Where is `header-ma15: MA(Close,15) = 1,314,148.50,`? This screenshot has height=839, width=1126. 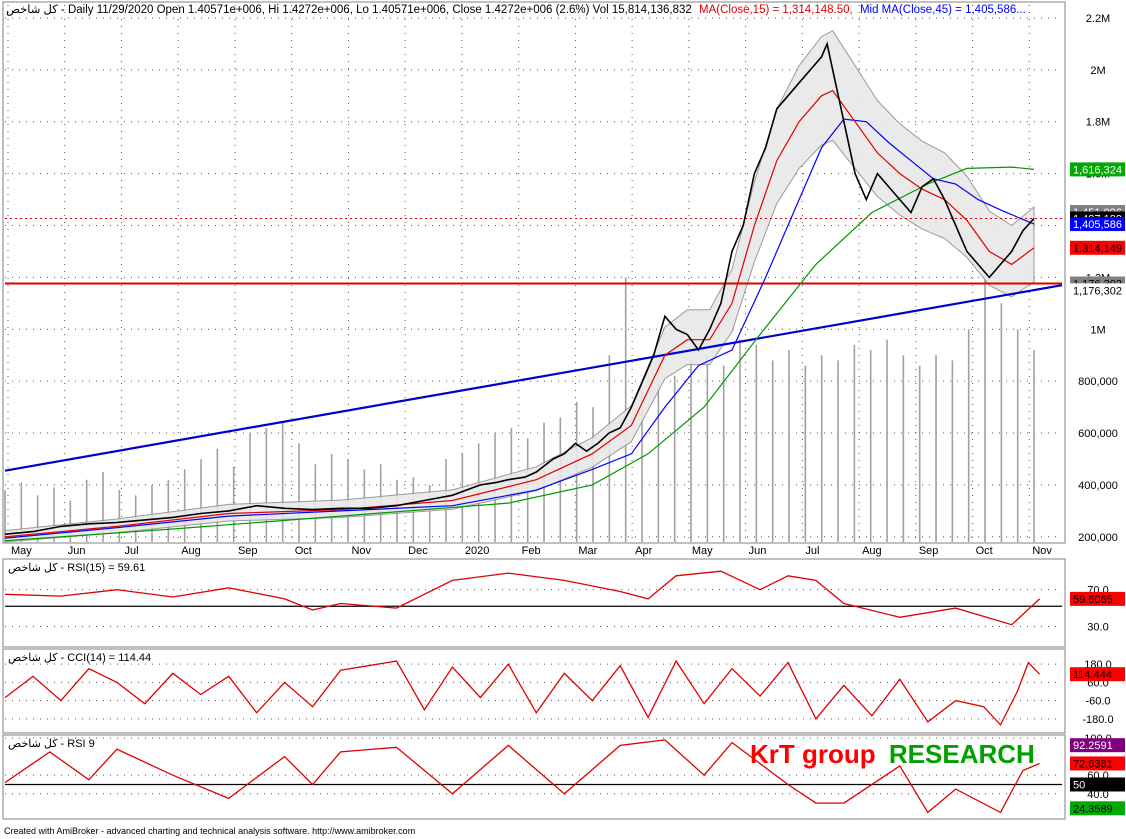
header-ma15: MA(Close,15) = 1,314,148.50, is located at coordinates (776, 10).